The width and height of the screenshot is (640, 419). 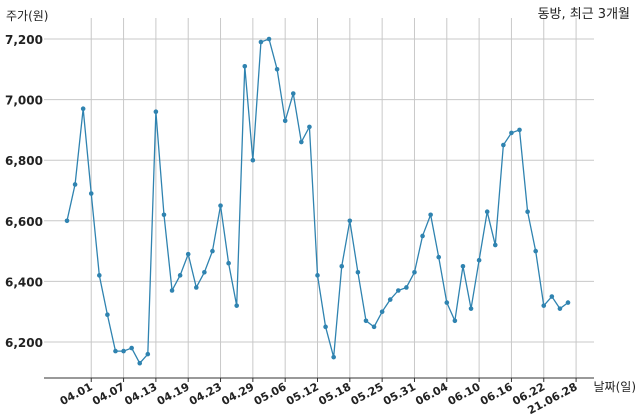 What do you see at coordinates (399, 394) in the screenshot?
I see `x-tick-label: 05.31` at bounding box center [399, 394].